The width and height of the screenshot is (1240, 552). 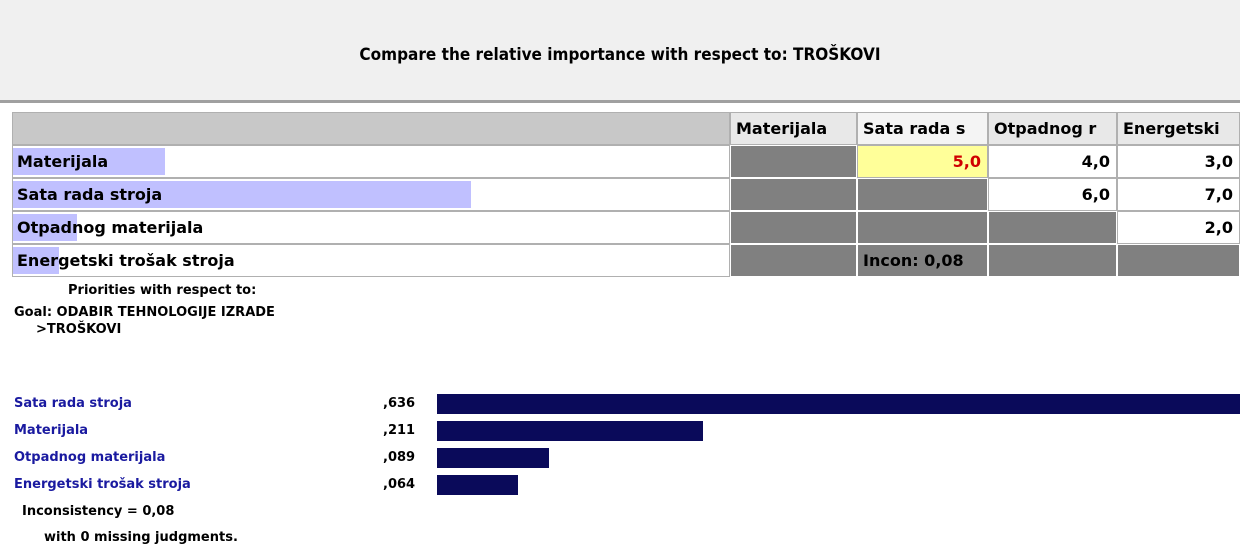 I want to click on judgment-cell: 7,0, so click(x=1178, y=194).